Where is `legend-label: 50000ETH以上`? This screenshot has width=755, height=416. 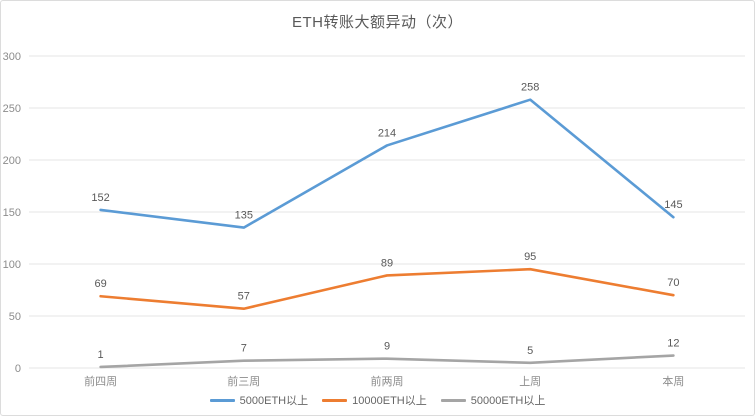
legend-label: 50000ETH以上 is located at coordinates (508, 401).